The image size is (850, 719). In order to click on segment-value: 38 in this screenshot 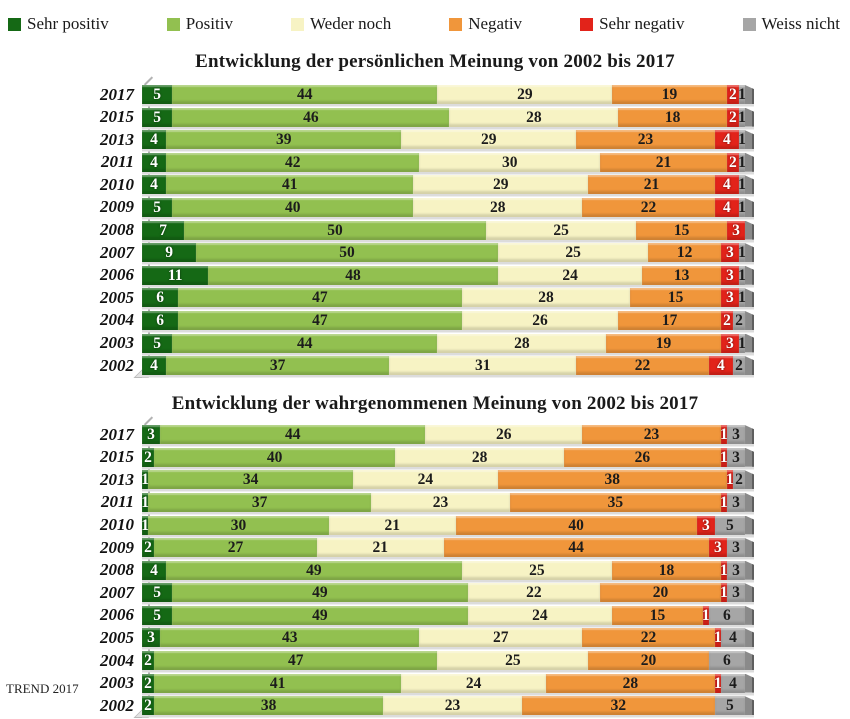, I will do `click(612, 480)`.